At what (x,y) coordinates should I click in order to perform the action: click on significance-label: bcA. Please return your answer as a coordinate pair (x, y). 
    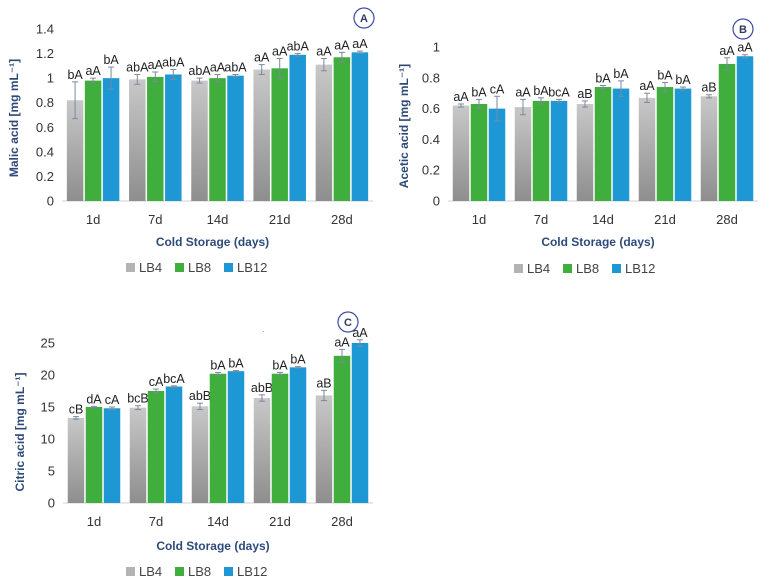
    Looking at the image, I should click on (559, 92).